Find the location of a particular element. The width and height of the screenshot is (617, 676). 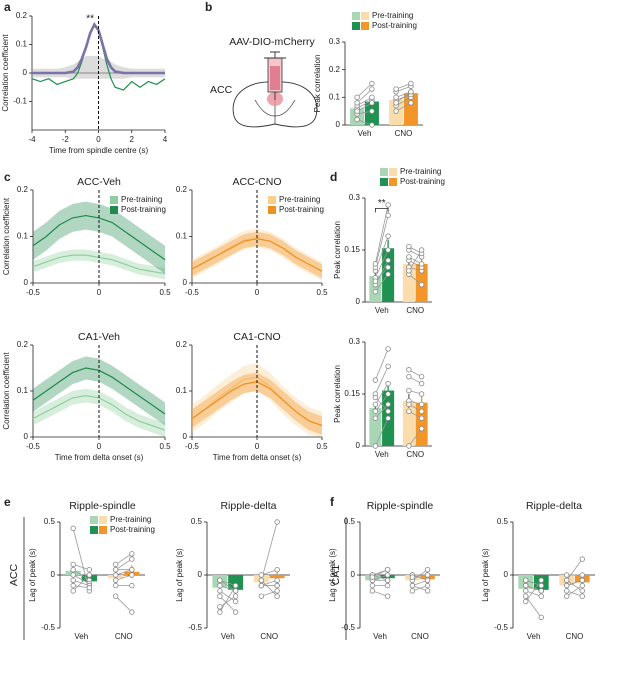

x-axis-label: Time from spindle centre (s) is located at coordinates (99, 150).